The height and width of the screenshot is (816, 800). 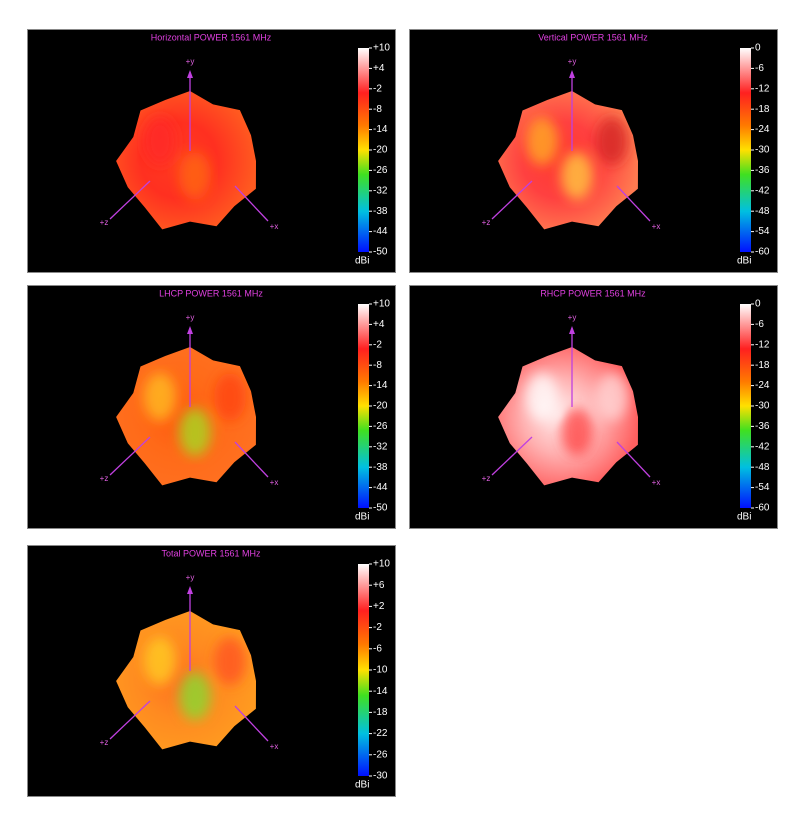 I want to click on colorbar-tick-label: -54, so click(x=762, y=487).